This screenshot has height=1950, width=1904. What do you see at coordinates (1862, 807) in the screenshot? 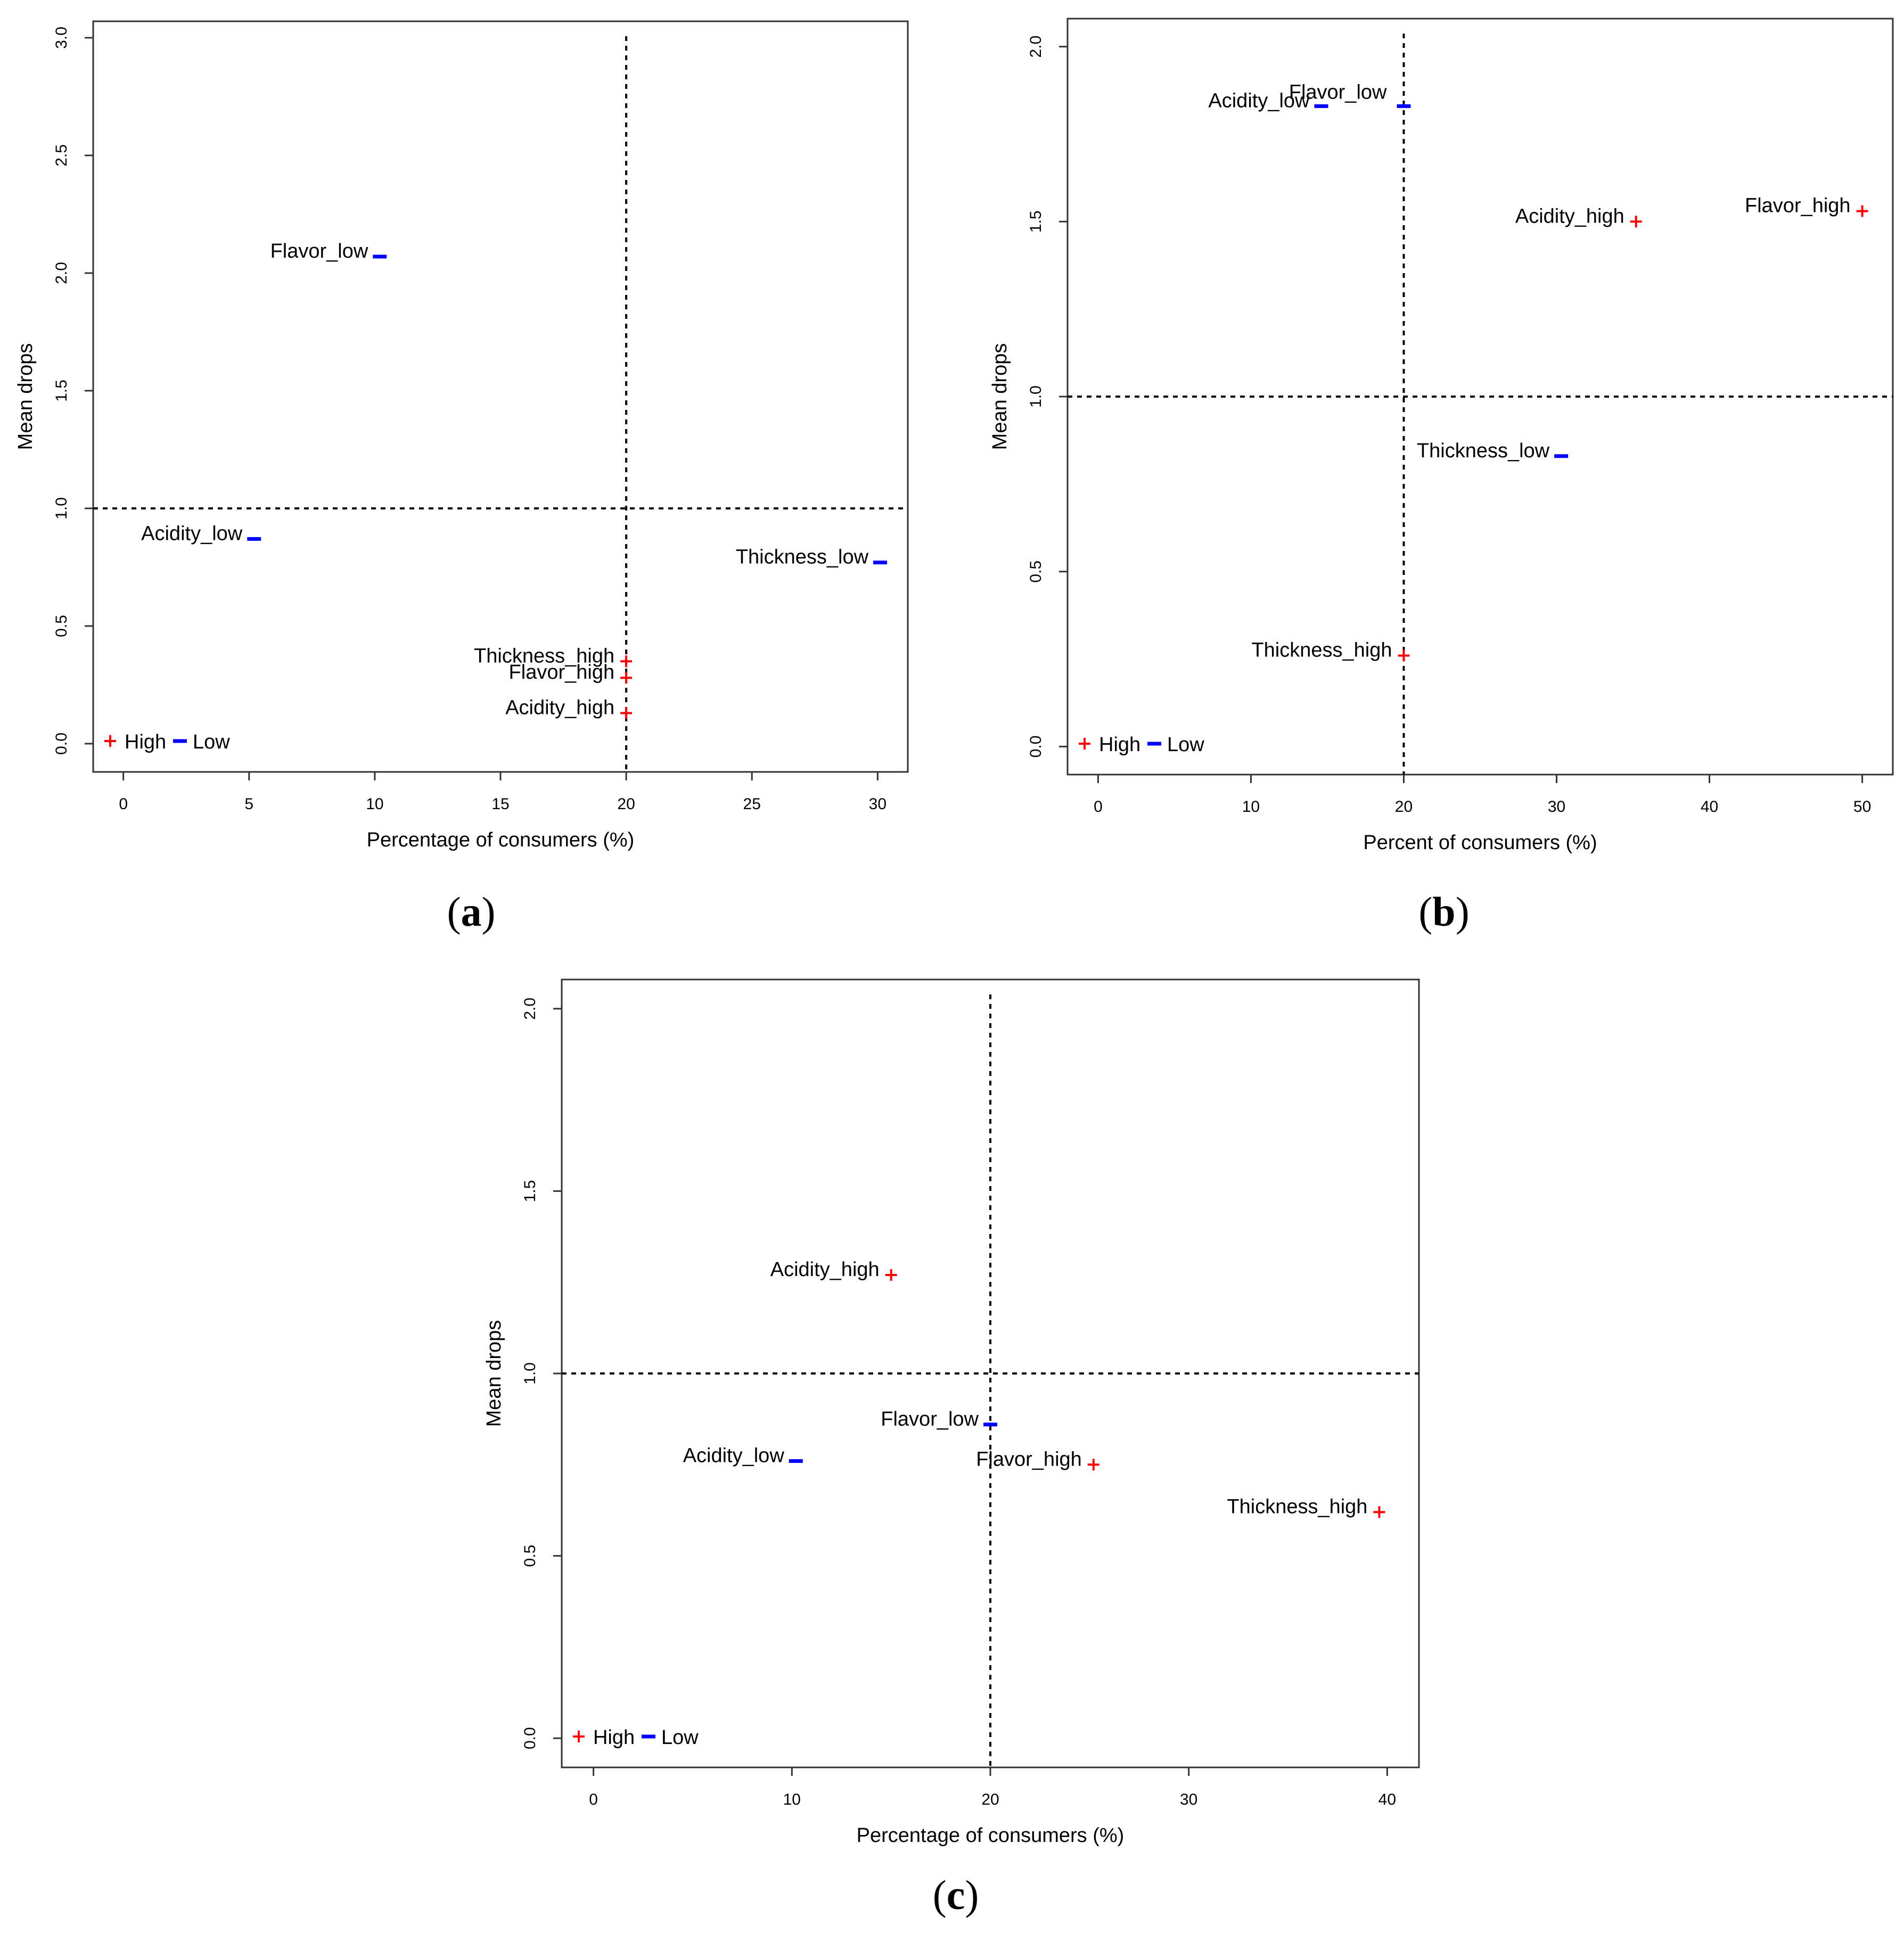
I see `x-tick-label: 50` at bounding box center [1862, 807].